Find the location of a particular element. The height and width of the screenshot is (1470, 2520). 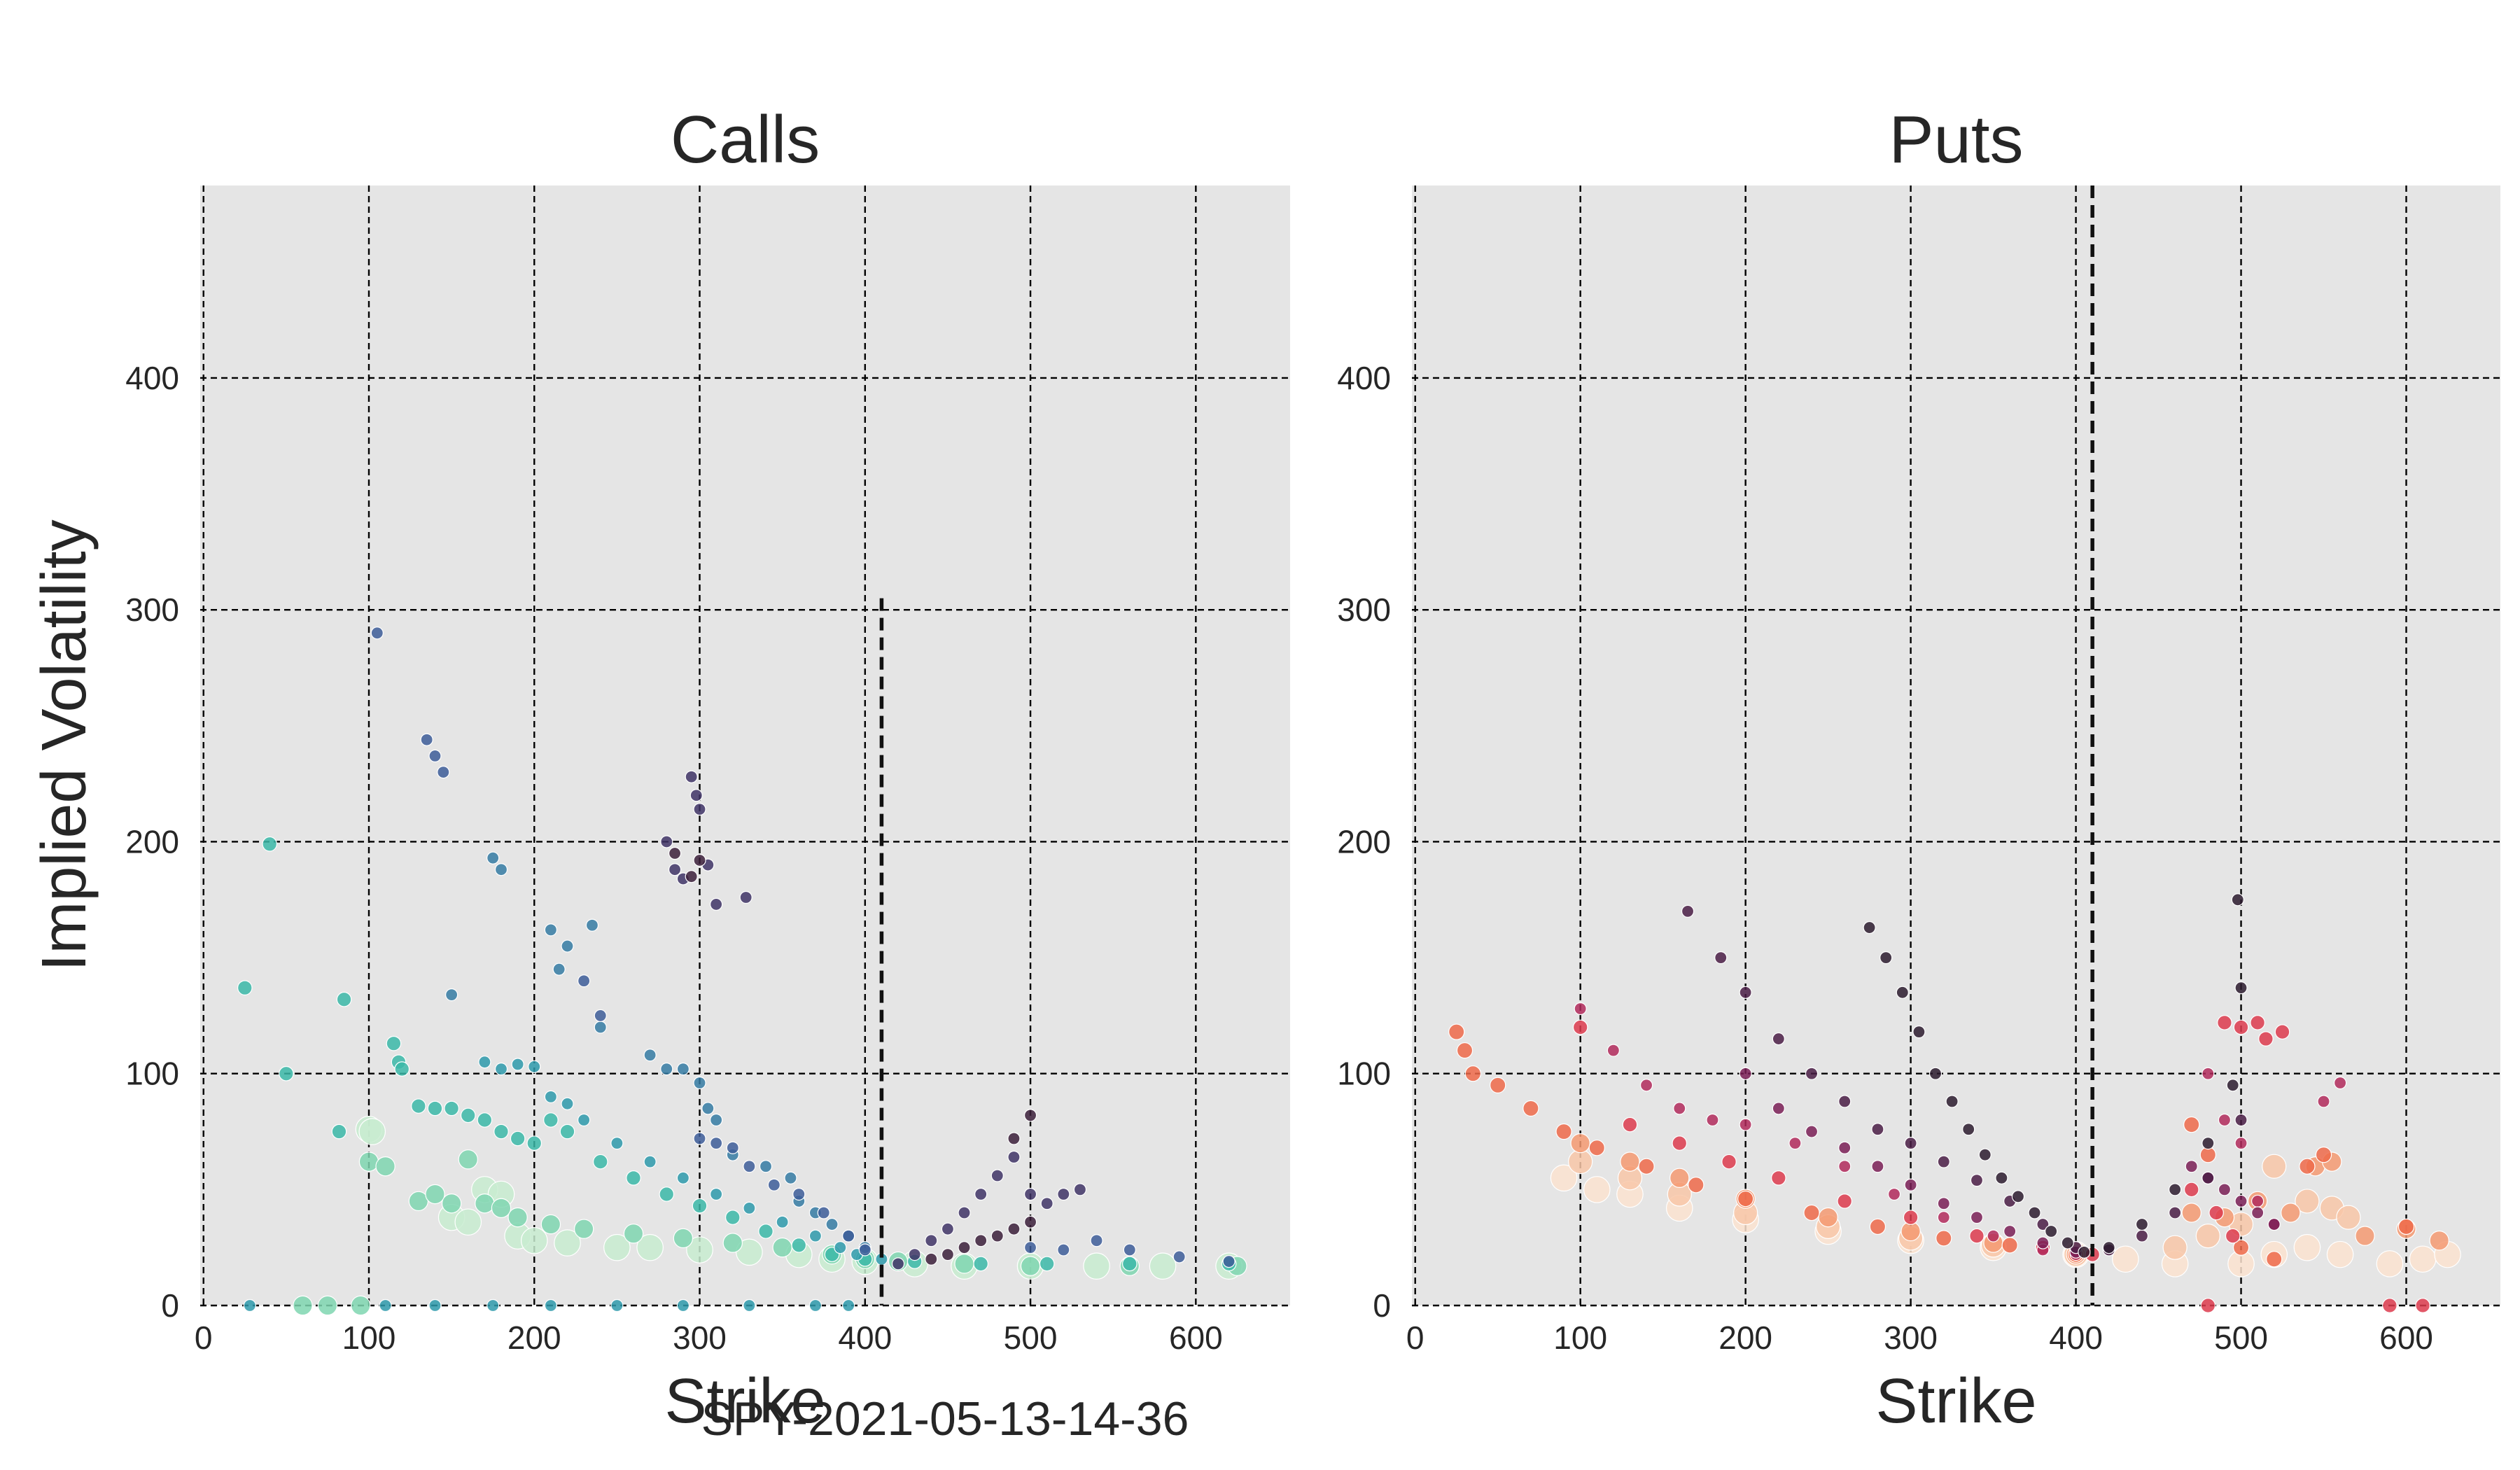

chart-title: Puts is located at coordinates (1956, 139).